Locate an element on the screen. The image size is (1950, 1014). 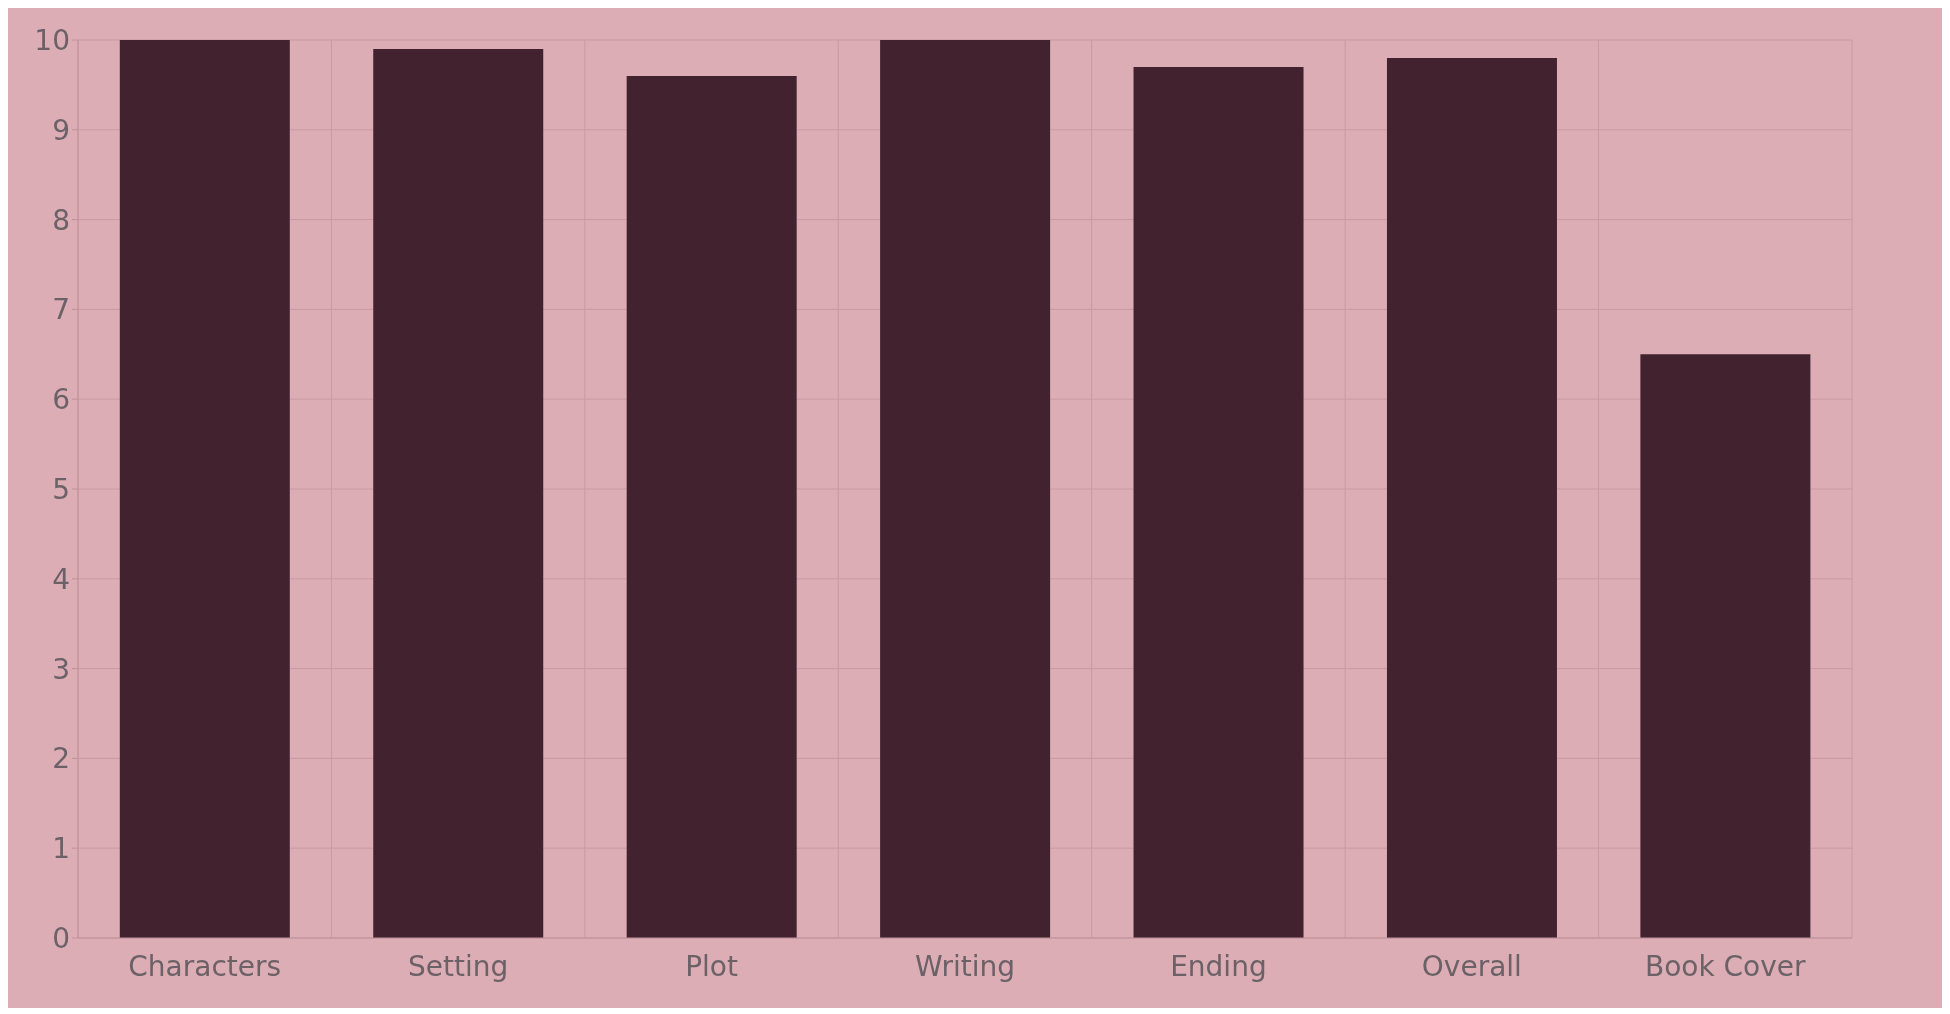
y-tick-label: 1 is located at coordinates (61, 849).